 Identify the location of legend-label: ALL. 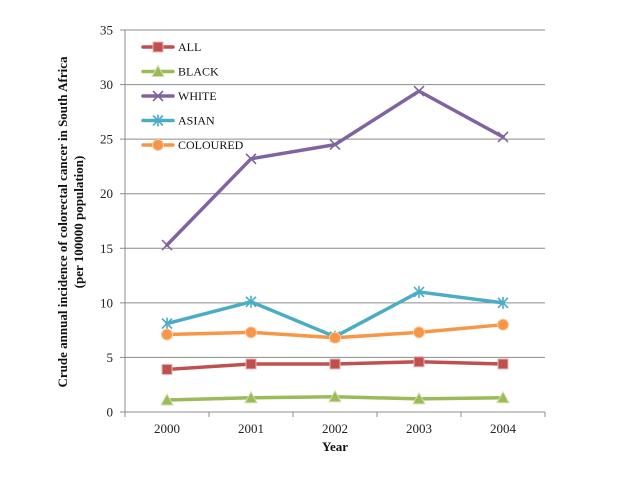
(189, 47).